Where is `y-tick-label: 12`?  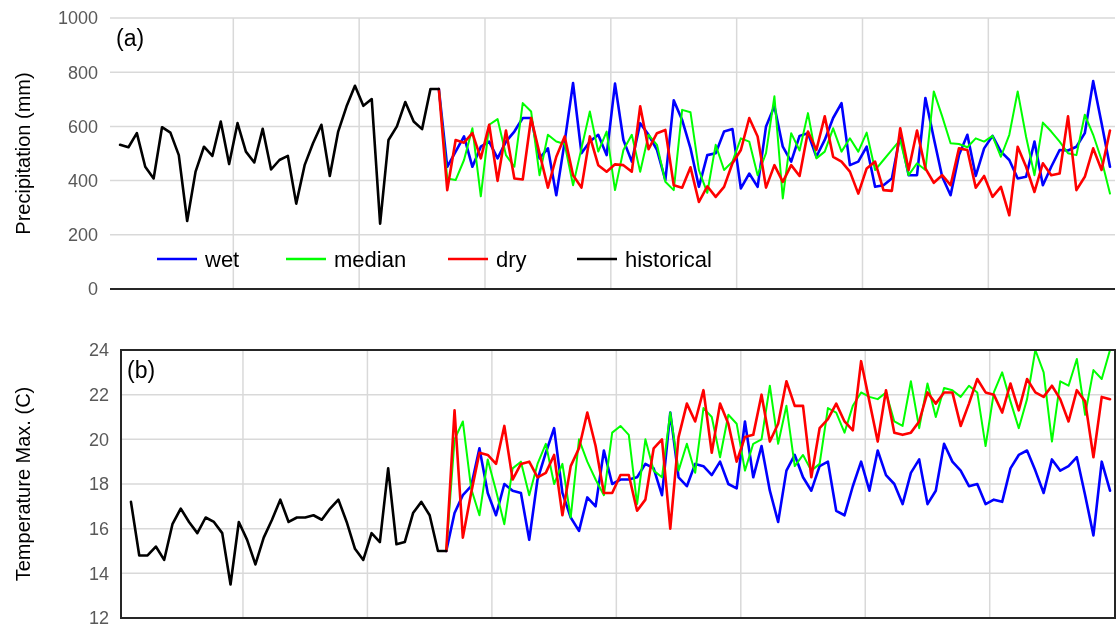 y-tick-label: 12 is located at coordinates (98, 618).